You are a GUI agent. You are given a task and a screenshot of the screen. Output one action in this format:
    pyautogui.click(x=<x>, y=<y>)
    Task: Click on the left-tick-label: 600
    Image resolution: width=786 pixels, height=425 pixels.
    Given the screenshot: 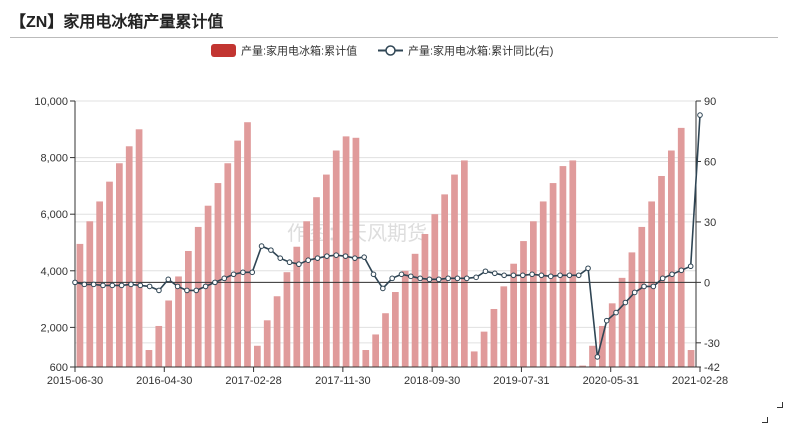 What is the action you would take?
    pyautogui.click(x=59, y=368)
    